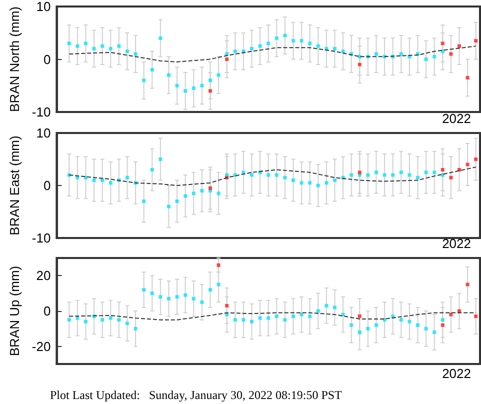 This screenshot has height=404, width=481. What do you see at coordinates (272, 316) in the screenshot?
I see `line-series` at bounding box center [272, 316].